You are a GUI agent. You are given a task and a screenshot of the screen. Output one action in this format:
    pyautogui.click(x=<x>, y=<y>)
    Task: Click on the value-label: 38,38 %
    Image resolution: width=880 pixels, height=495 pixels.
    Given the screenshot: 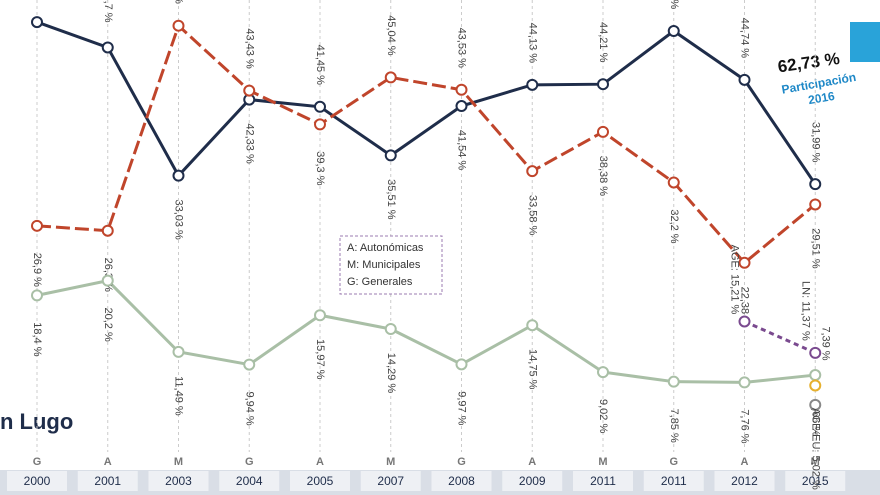 What is the action you would take?
    pyautogui.click(x=603, y=176)
    